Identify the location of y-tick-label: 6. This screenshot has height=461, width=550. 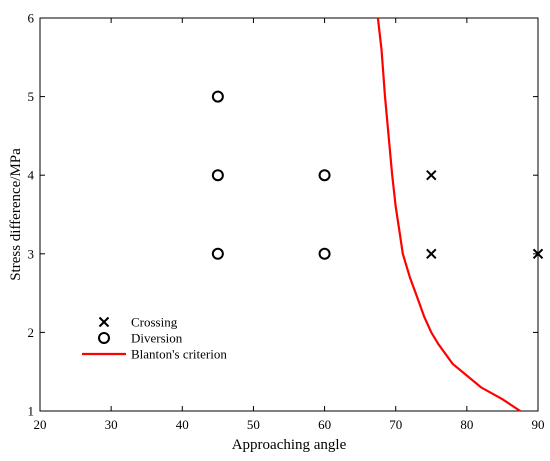
(31, 18).